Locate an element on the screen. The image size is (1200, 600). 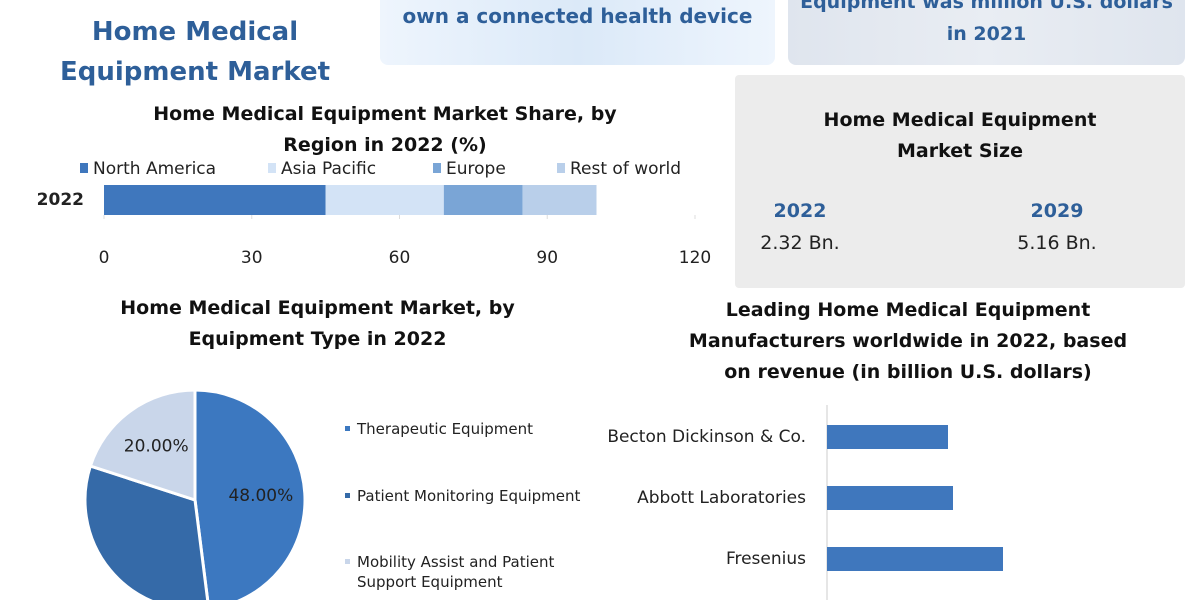
market-value: 5.16 Bn. is located at coordinates (1057, 243).